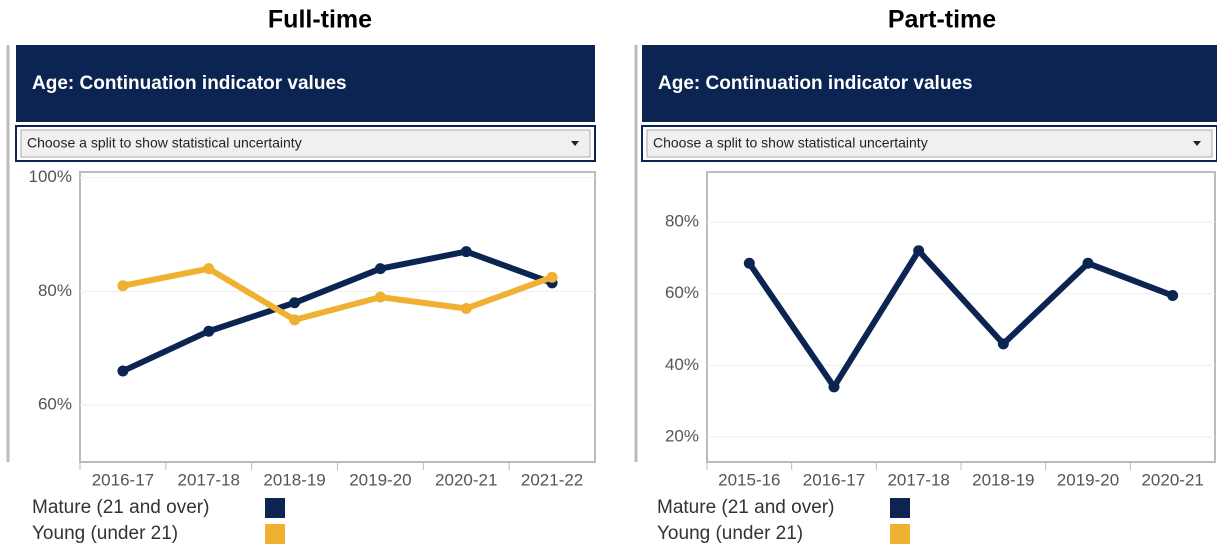  What do you see at coordinates (682, 364) in the screenshot?
I see `y-tick-label: 40%` at bounding box center [682, 364].